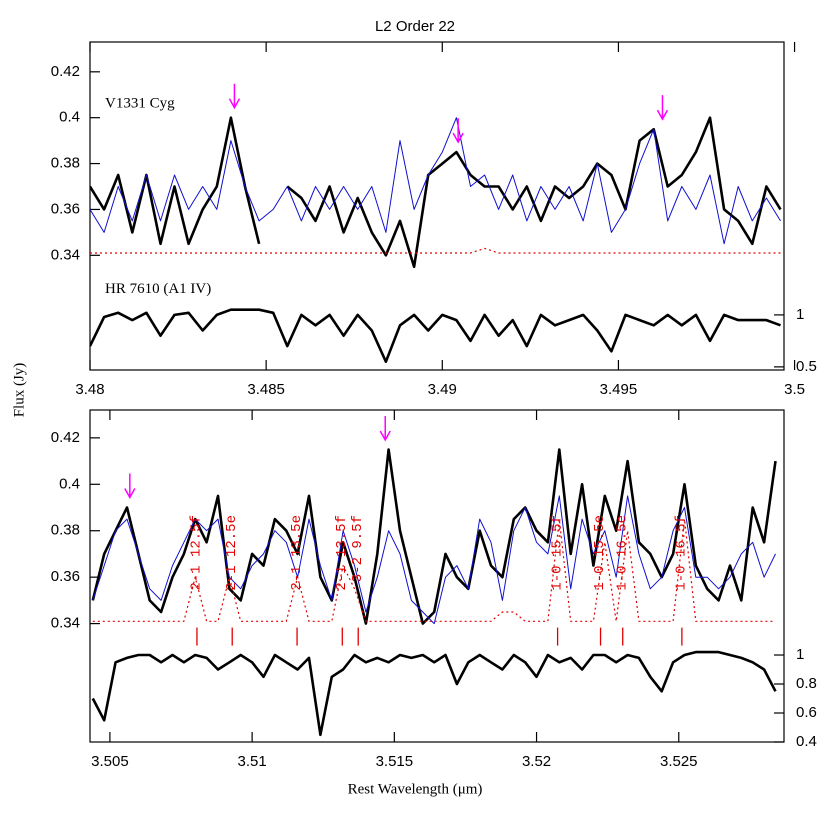 The height and width of the screenshot is (830, 830). What do you see at coordinates (600, 553) in the screenshot?
I see `line-label: 1-0 15.5e` at bounding box center [600, 553].